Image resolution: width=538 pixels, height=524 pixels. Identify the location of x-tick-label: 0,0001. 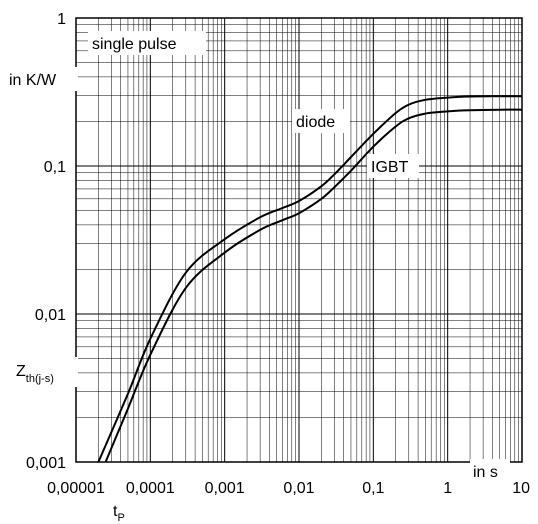
(150, 488).